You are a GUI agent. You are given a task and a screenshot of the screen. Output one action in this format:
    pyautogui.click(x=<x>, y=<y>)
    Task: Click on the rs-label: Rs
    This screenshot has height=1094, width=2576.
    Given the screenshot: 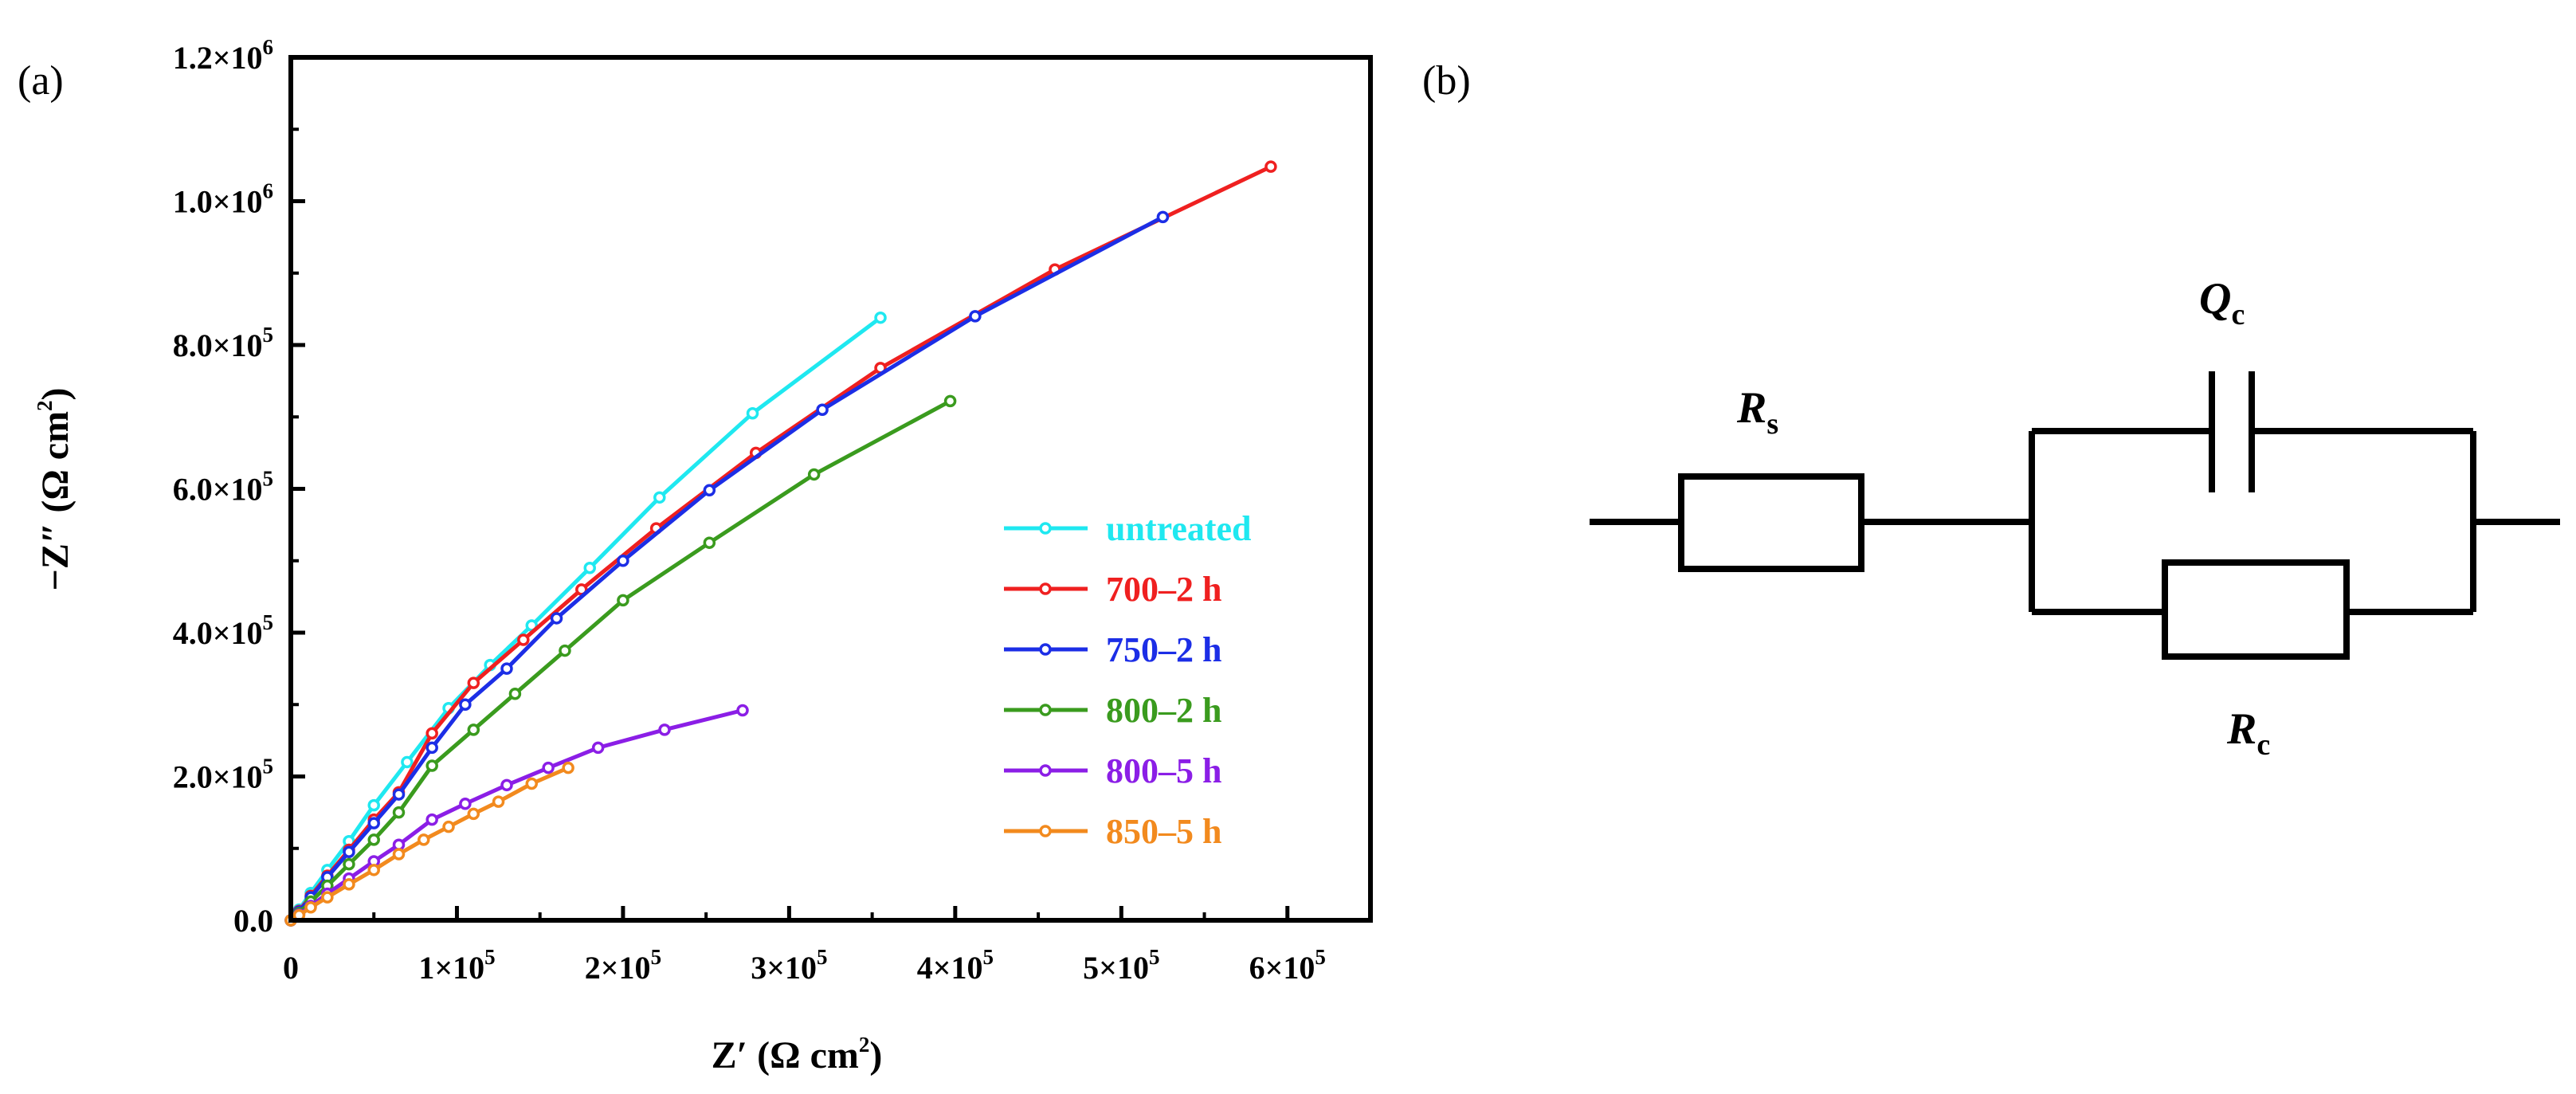 What is the action you would take?
    pyautogui.click(x=1757, y=412)
    